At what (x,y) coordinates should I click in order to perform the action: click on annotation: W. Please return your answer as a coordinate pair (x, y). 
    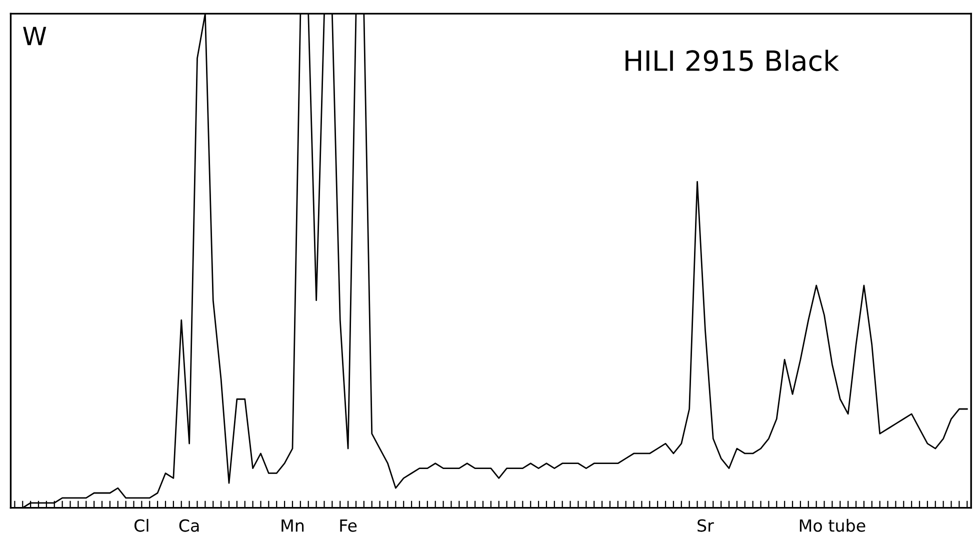
    Looking at the image, I should click on (34, 36).